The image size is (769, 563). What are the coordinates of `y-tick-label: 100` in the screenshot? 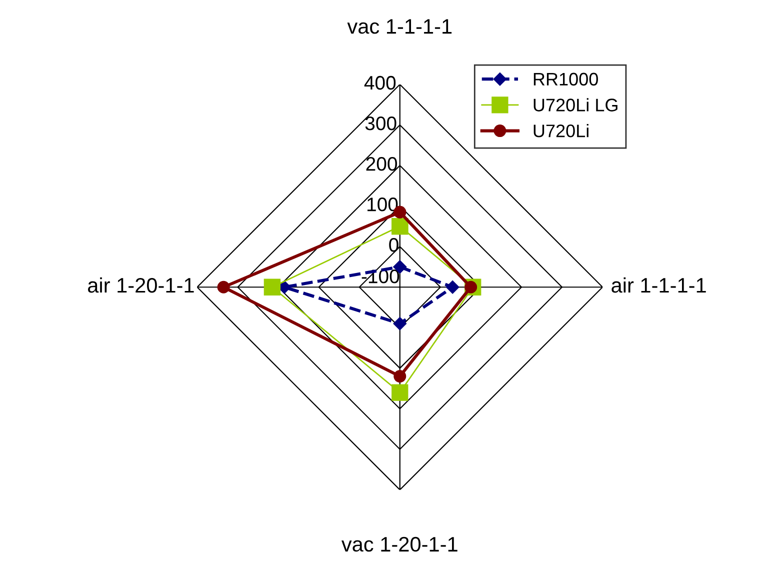 It's located at (383, 205).